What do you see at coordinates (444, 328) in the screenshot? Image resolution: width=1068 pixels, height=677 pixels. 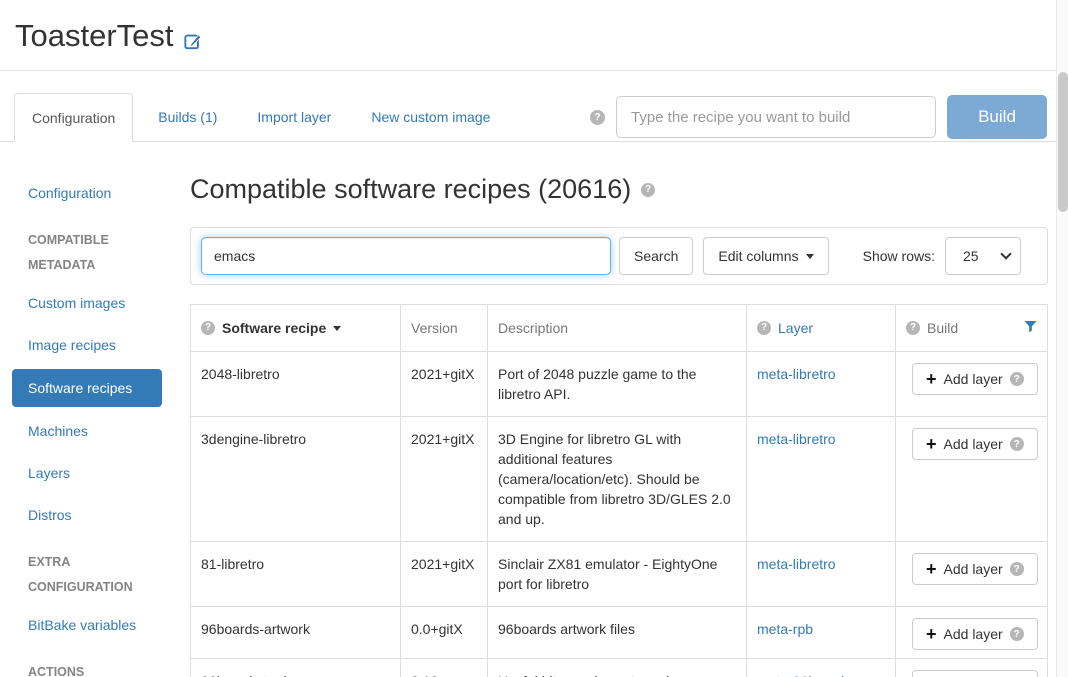 I see `col-header-version: Version` at bounding box center [444, 328].